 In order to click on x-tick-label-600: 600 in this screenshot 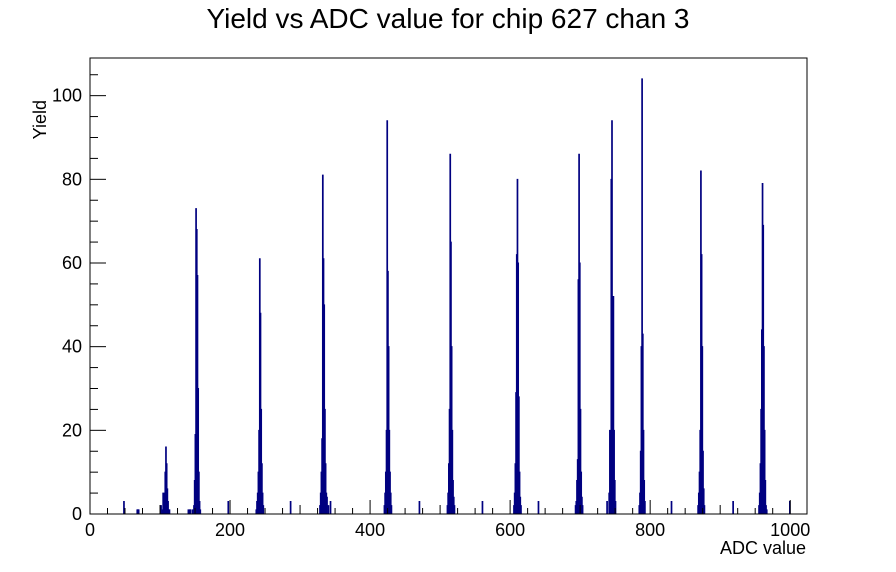, I will do `click(510, 530)`.